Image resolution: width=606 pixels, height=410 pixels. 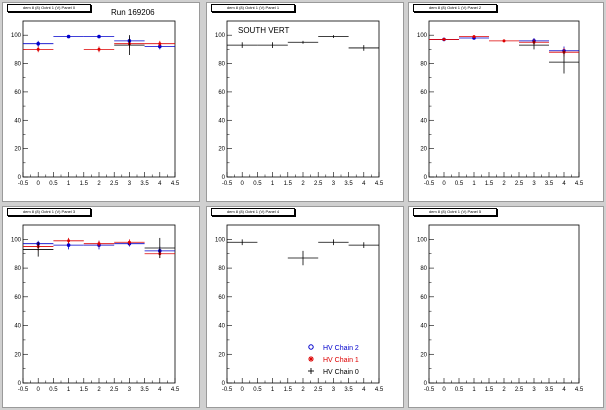 What do you see at coordinates (49, 8) in the screenshot?
I see `panel-title: dem 8 (8) Octnt 1 (V) Panel 0` at bounding box center [49, 8].